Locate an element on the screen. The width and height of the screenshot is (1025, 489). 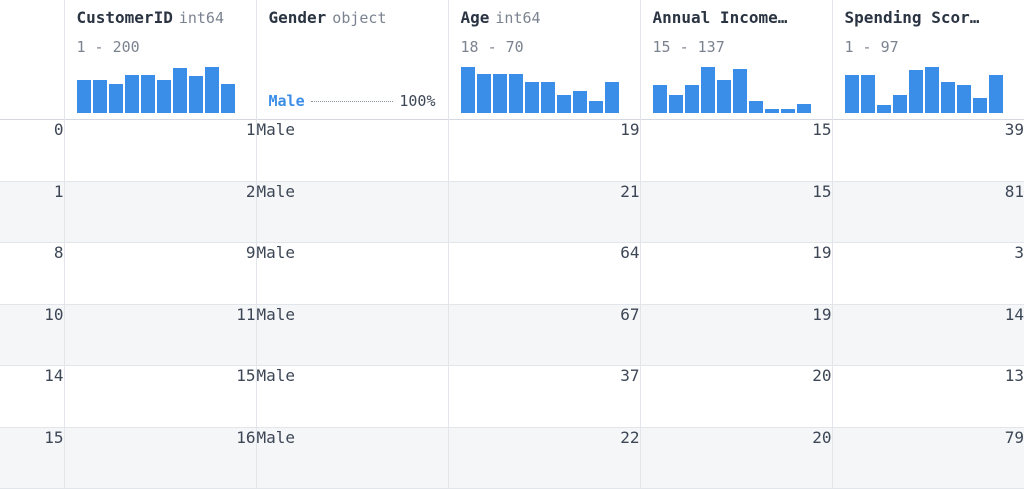
table-cell: 3 is located at coordinates (1019, 252).